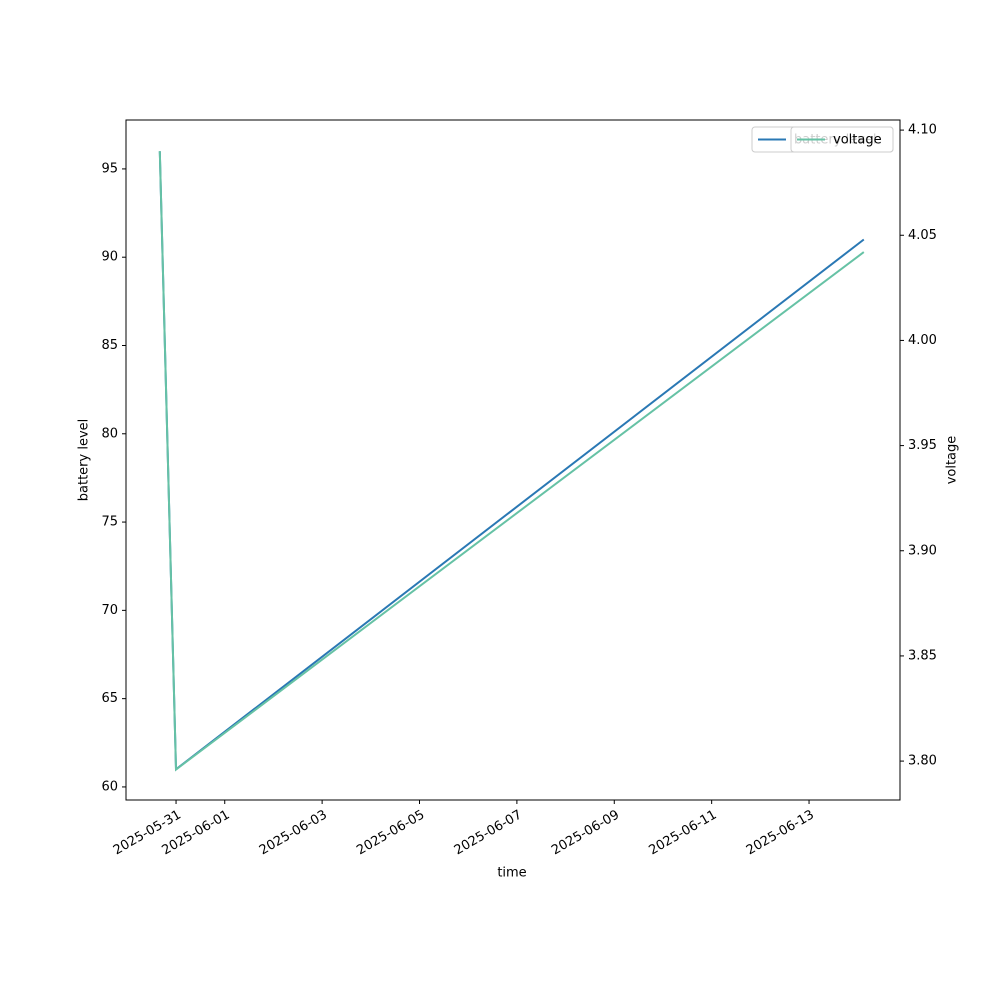 This screenshot has height=1000, width=1000. I want to click on x-tick-label: 2025-06-09, so click(585, 833).